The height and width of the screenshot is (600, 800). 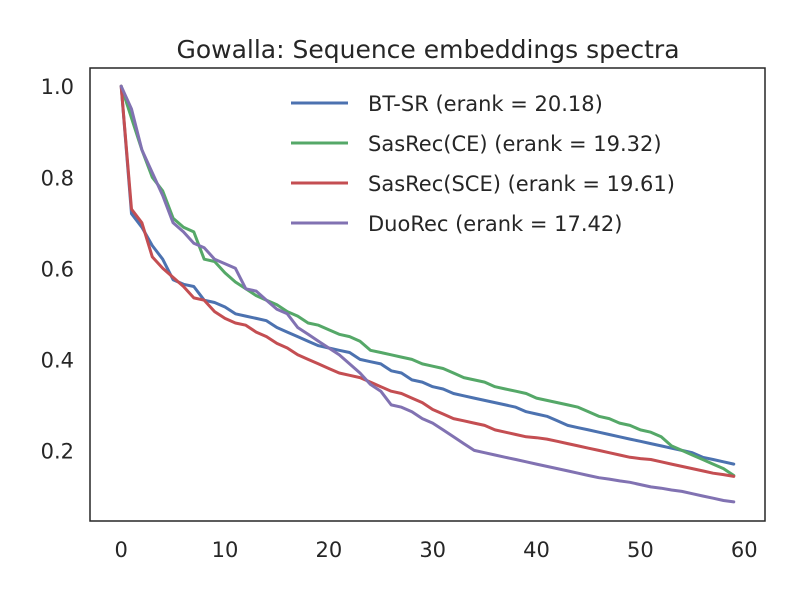 I want to click on y-tick-label: 0.4, so click(x=57, y=360).